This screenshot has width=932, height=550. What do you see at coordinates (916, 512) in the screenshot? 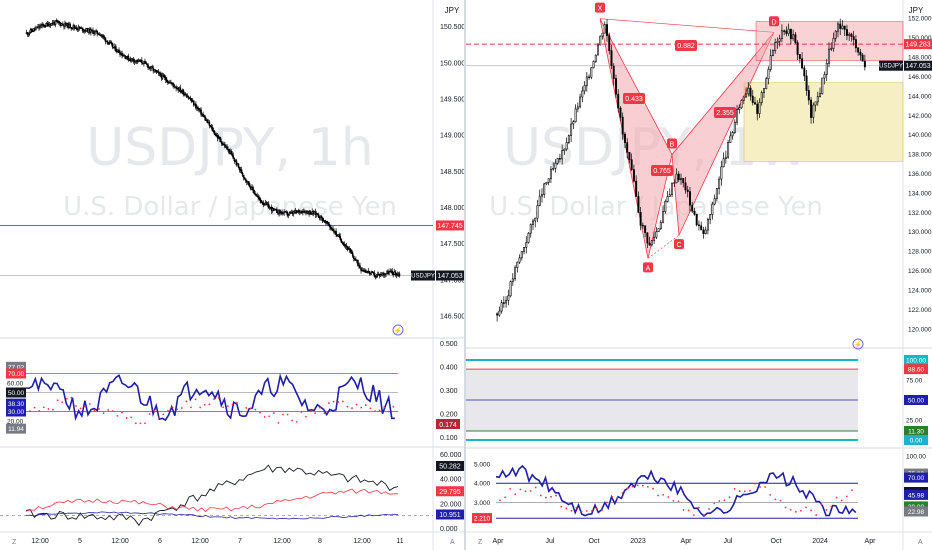
I see `right-rsi2-right-badge-text: 22.98` at bounding box center [916, 512].